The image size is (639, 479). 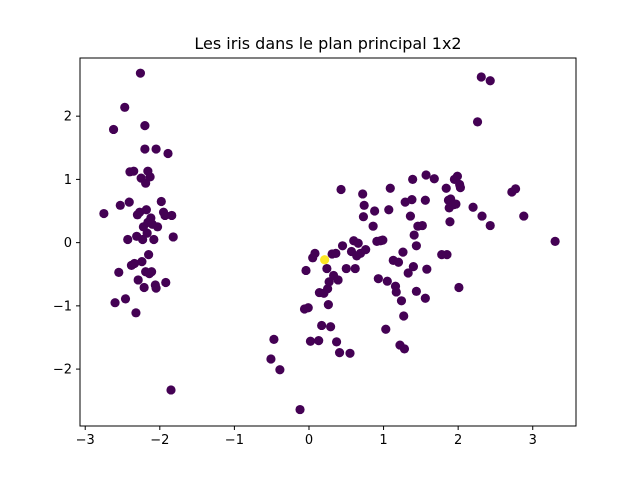 What do you see at coordinates (159, 440) in the screenshot?
I see `x-tick-label: −2` at bounding box center [159, 440].